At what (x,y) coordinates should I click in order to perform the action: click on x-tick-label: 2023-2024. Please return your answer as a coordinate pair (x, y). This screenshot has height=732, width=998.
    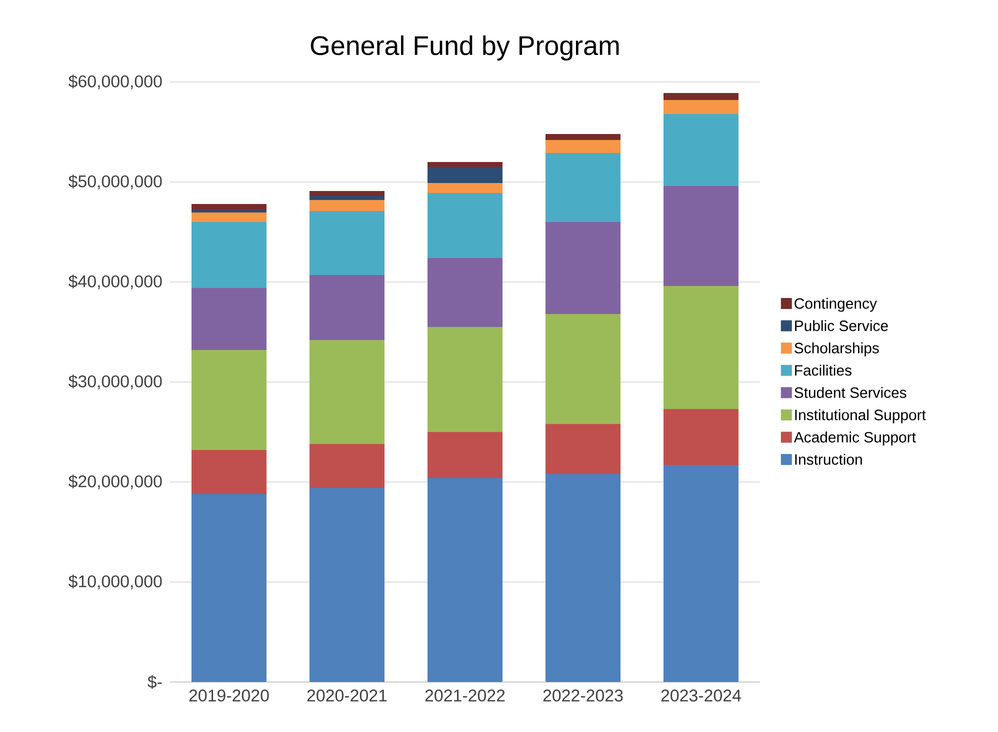
    Looking at the image, I should click on (701, 696).